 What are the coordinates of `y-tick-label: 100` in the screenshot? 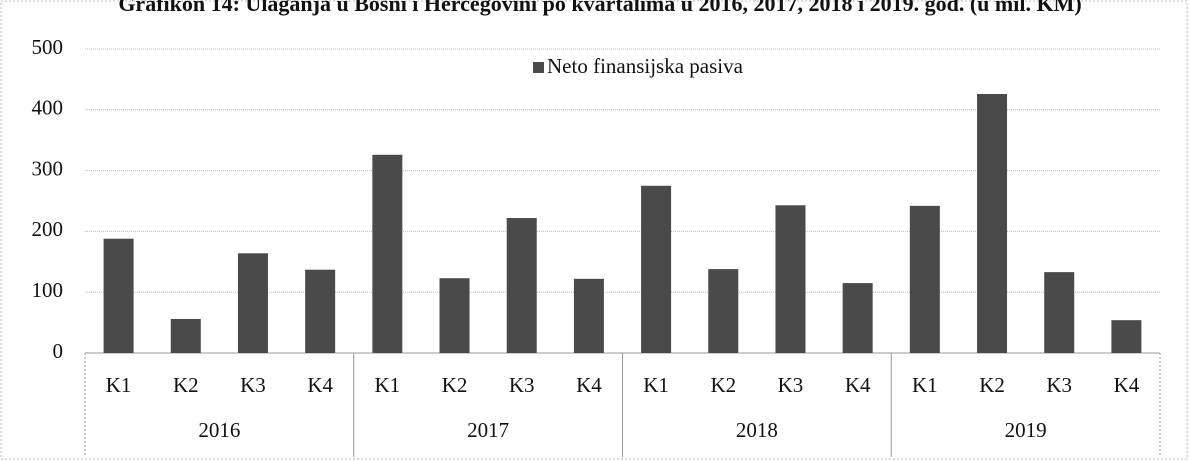 It's located at (48, 290).